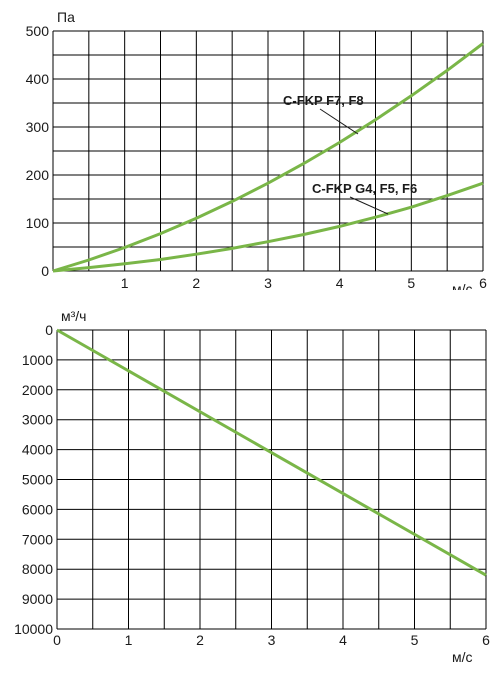 The height and width of the screenshot is (676, 500). I want to click on y-tick-label: 500, so click(38, 31).